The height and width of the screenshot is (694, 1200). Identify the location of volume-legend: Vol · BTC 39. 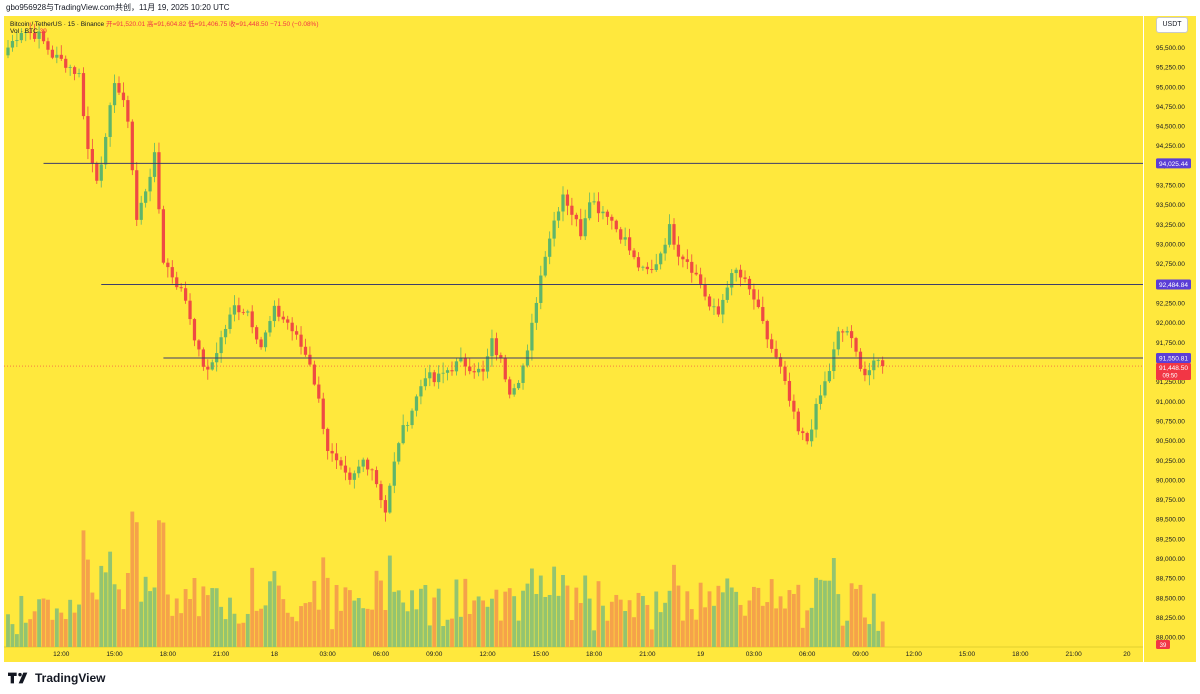
(28, 31).